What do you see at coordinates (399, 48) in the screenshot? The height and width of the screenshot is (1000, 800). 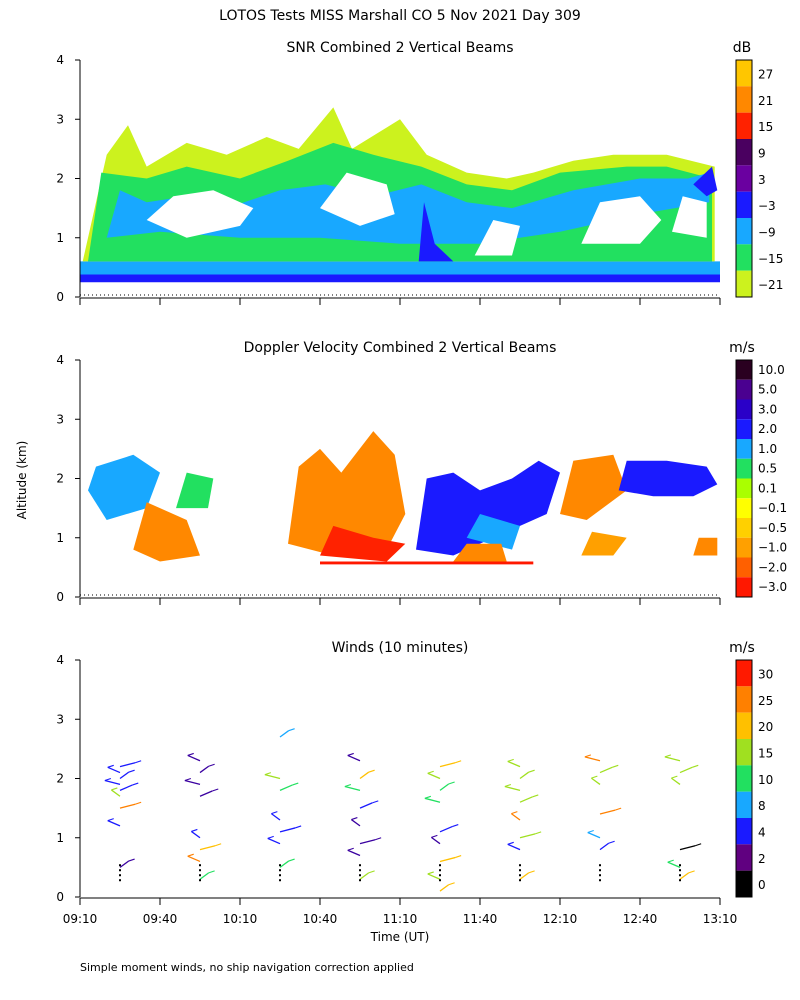 I see `panel-title: SNR Combined 2 Vertical Beams` at bounding box center [399, 48].